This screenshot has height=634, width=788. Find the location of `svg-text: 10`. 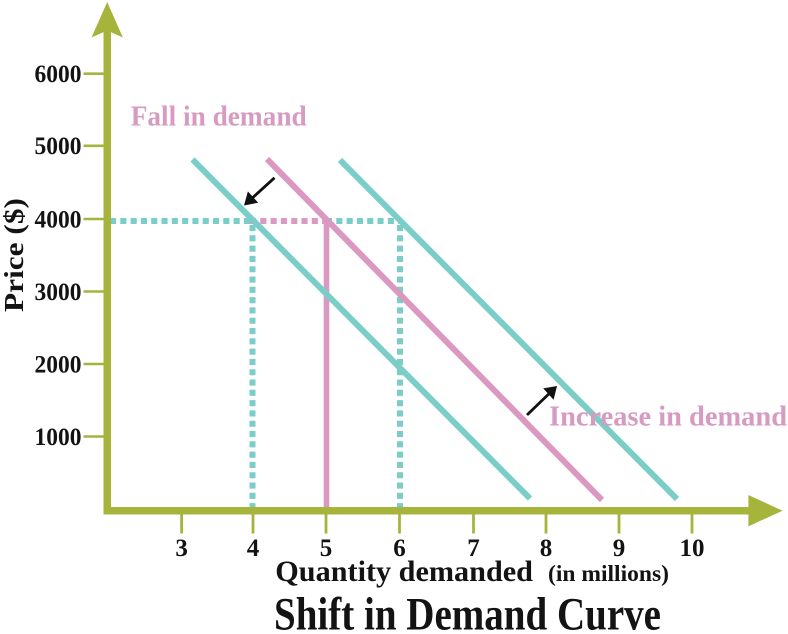

svg-text: 10 is located at coordinates (692, 548).